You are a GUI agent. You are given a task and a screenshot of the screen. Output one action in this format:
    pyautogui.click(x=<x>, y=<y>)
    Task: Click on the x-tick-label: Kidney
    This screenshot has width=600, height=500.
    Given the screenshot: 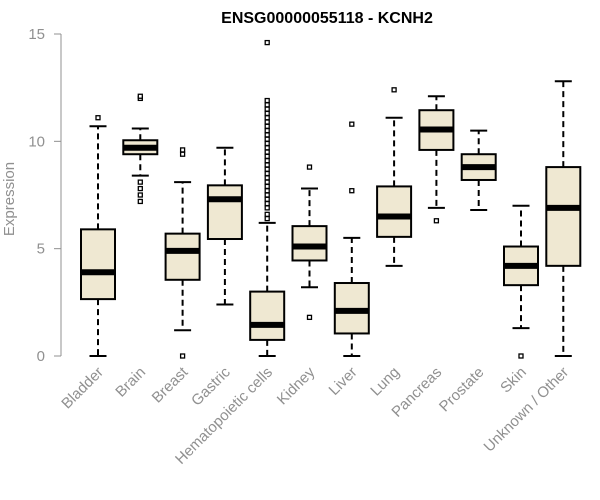 What is the action you would take?
    pyautogui.click(x=296, y=385)
    